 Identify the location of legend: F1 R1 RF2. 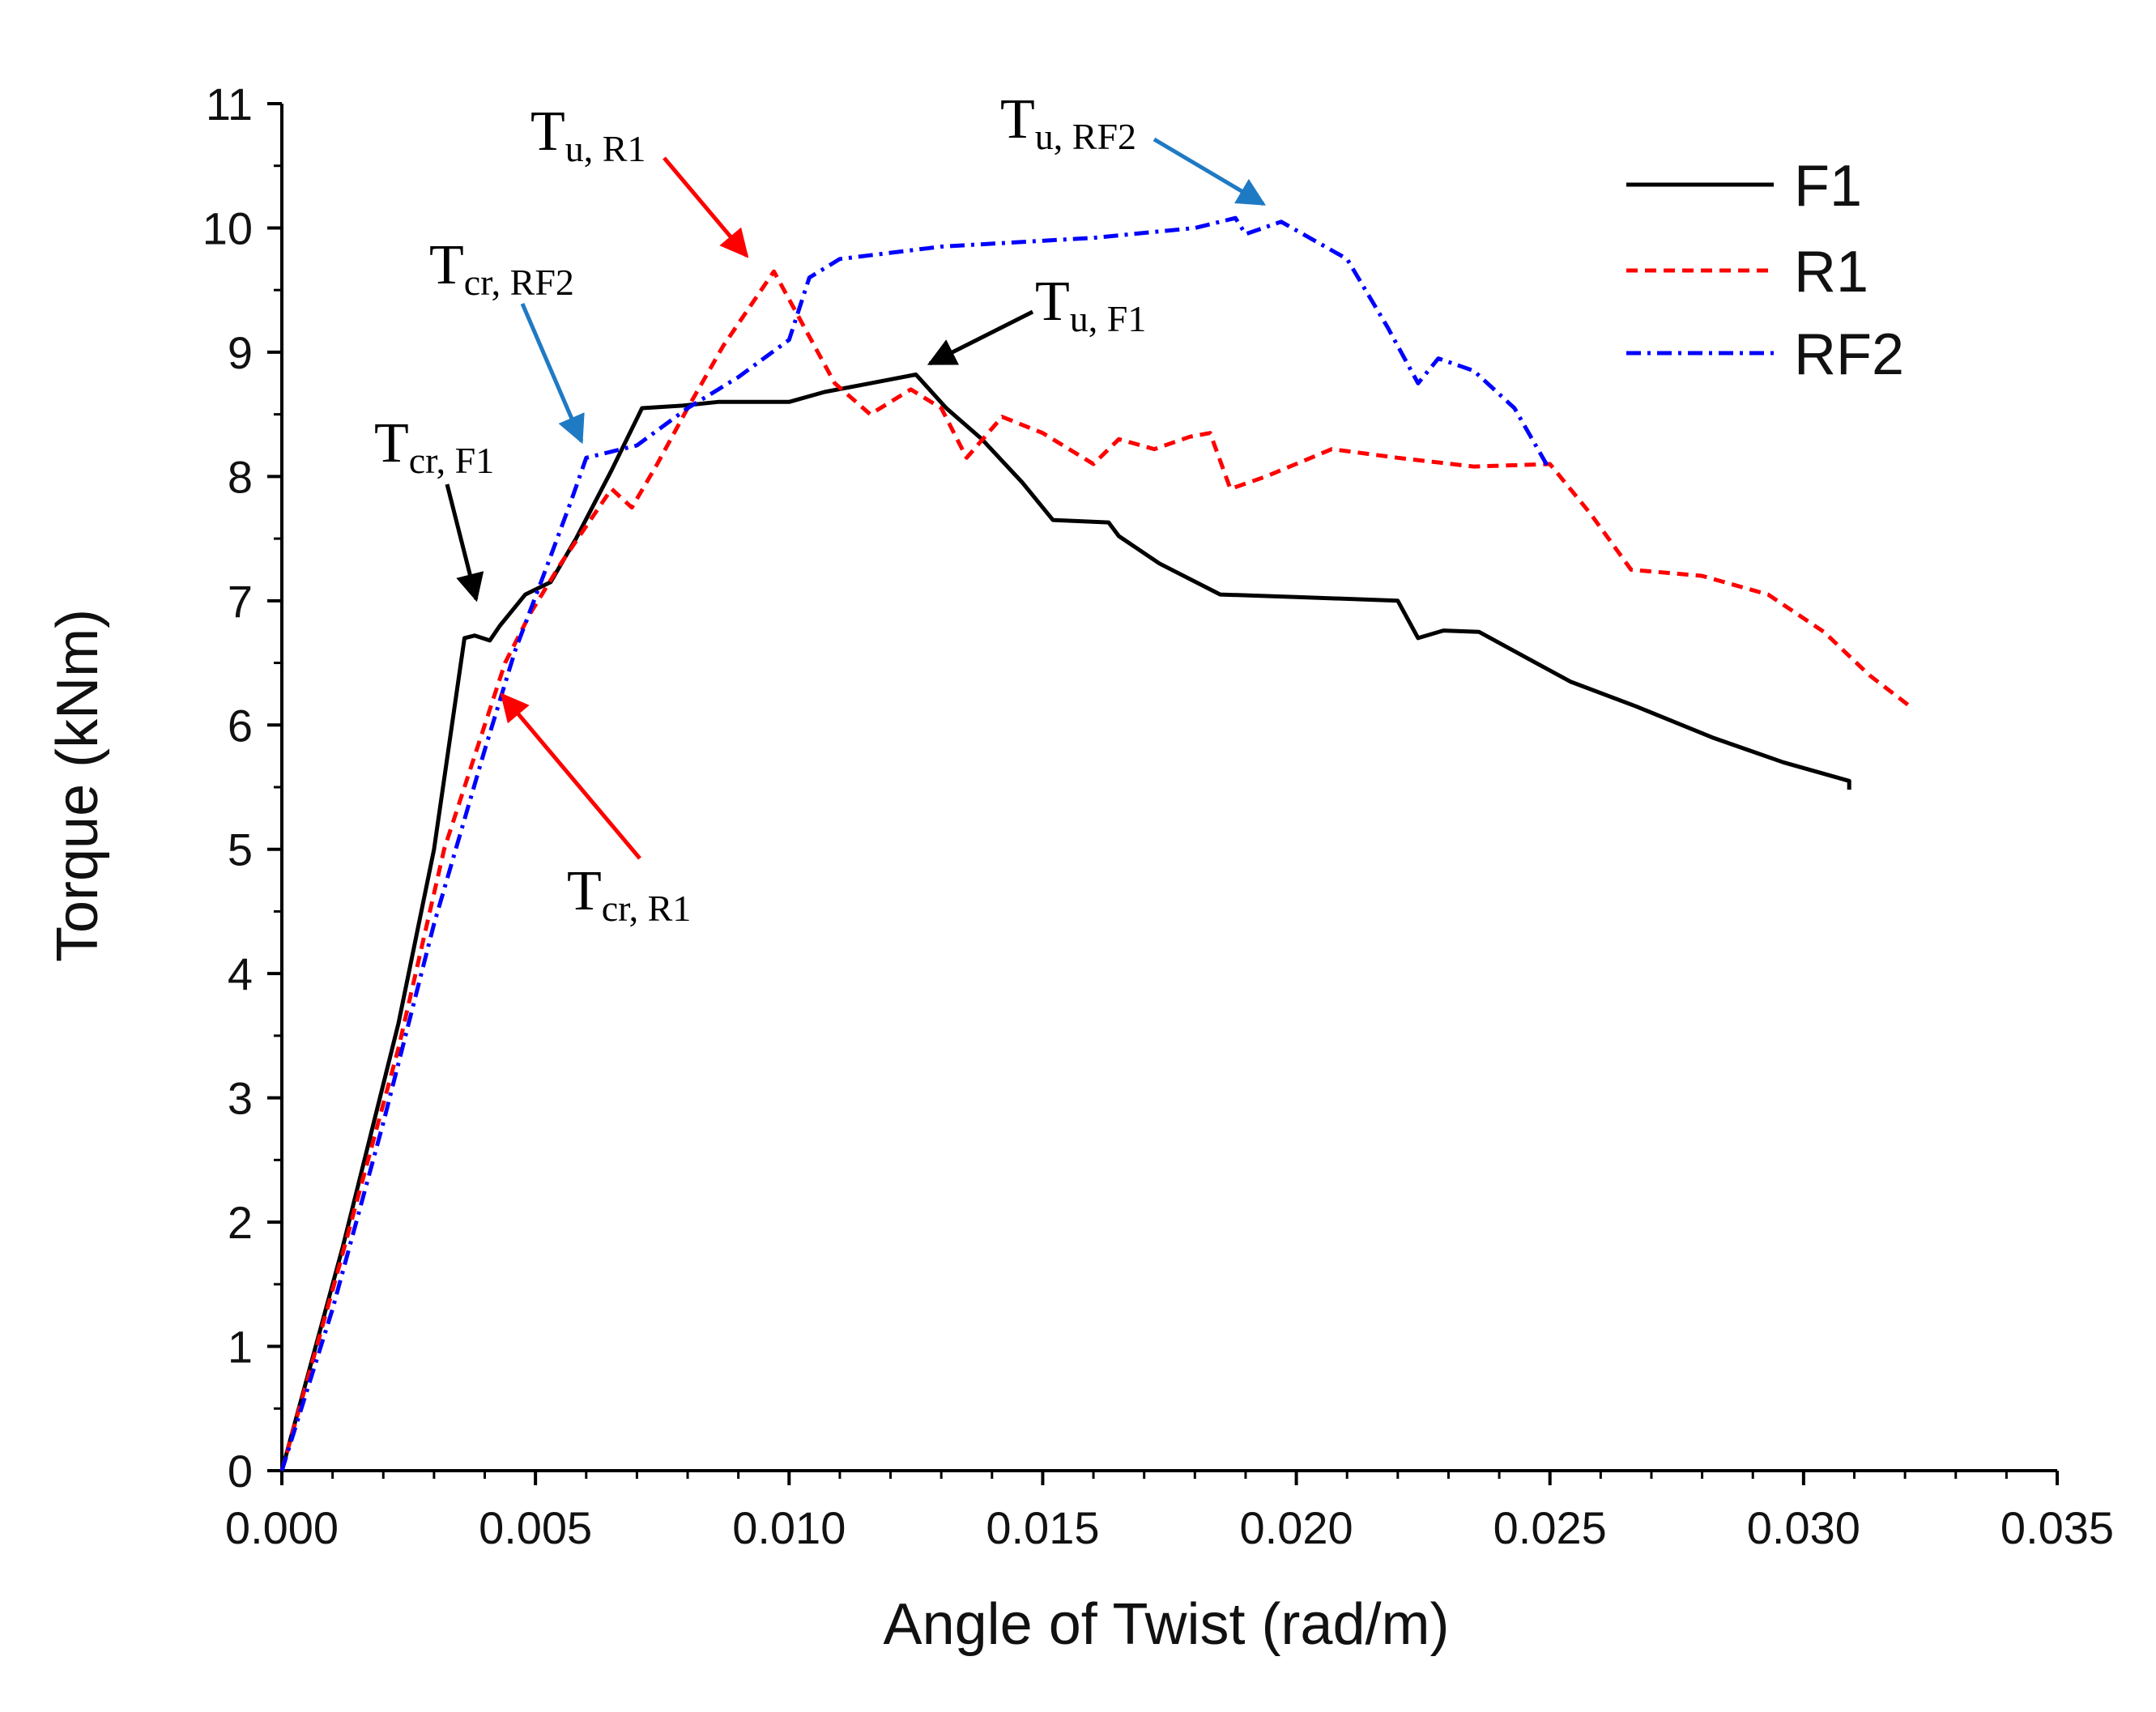
(1765, 271).